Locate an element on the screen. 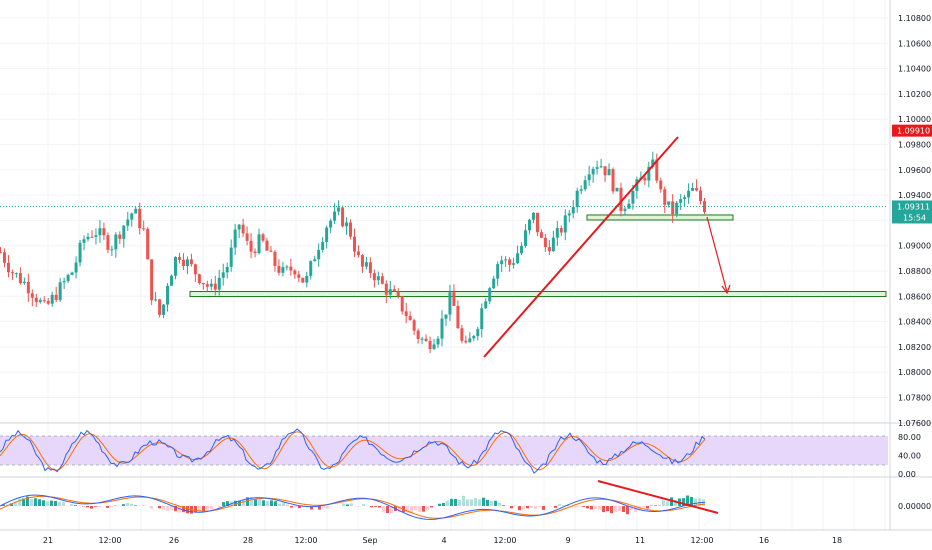  price-tick-label: 1.09000 is located at coordinates (914, 246).